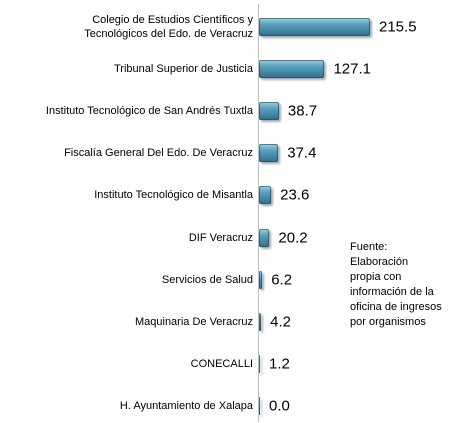  What do you see at coordinates (173, 195) in the screenshot?
I see `y-tick-label: Instituto Tecnológico de Misantla` at bounding box center [173, 195].